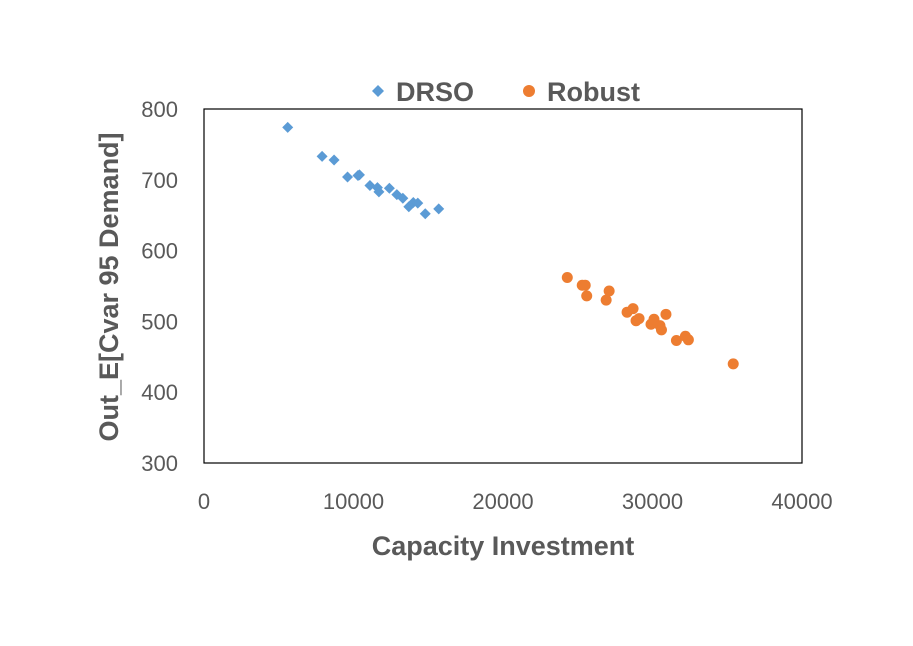 This screenshot has height=646, width=913. Describe the element at coordinates (801, 501) in the screenshot. I see `x-tick-label: 40000` at that location.